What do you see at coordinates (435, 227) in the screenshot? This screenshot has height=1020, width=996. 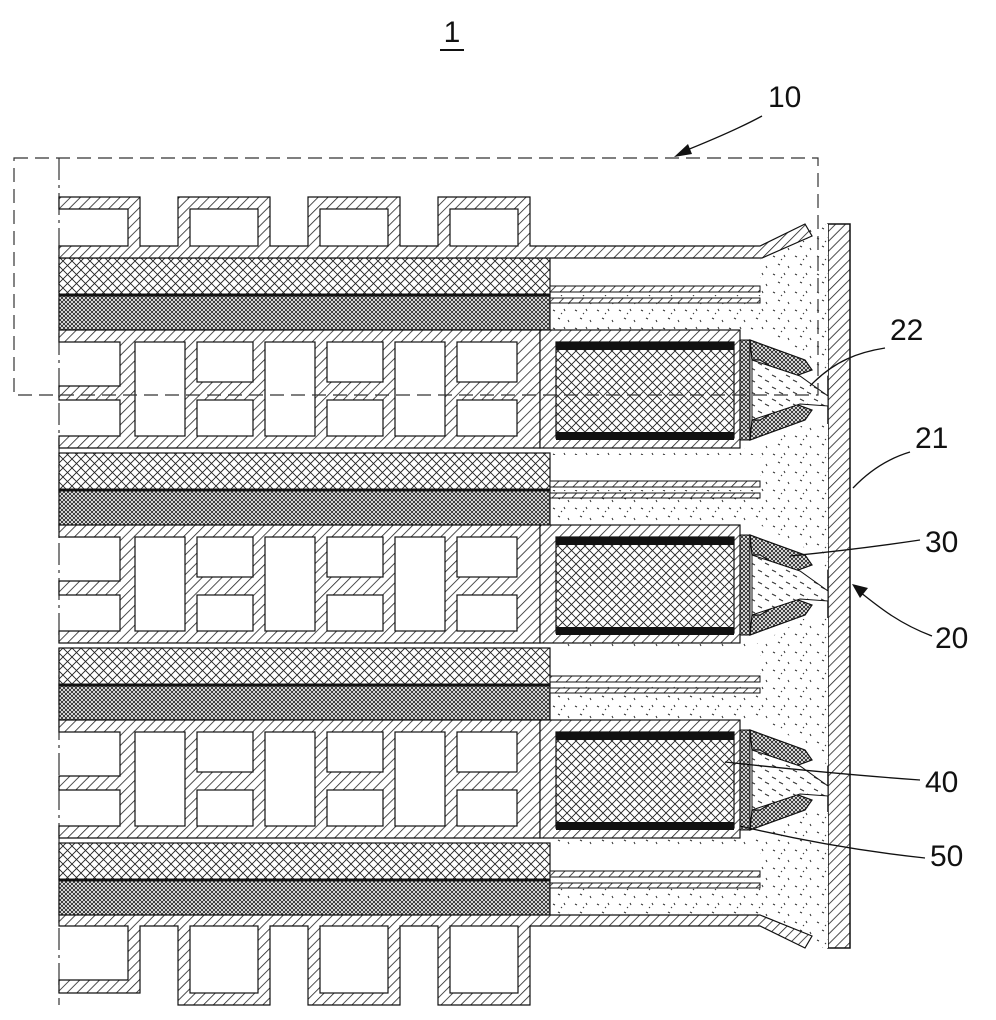 I see `top-fin-row` at bounding box center [435, 227].